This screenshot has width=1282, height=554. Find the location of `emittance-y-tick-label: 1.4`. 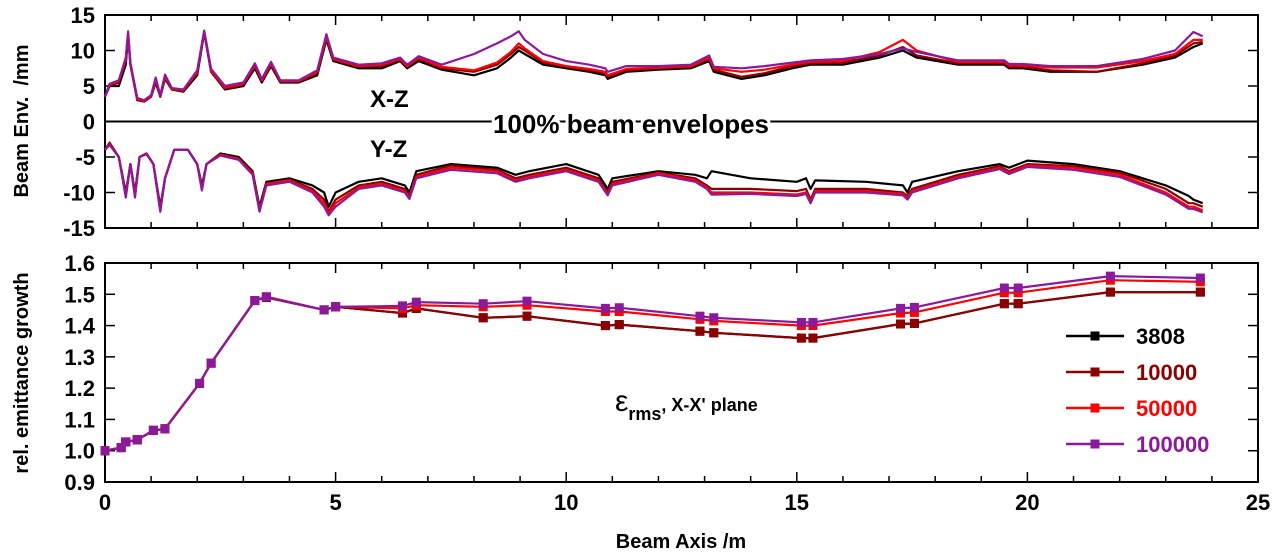

emittance-y-tick-label: 1.4 is located at coordinates (79, 326).